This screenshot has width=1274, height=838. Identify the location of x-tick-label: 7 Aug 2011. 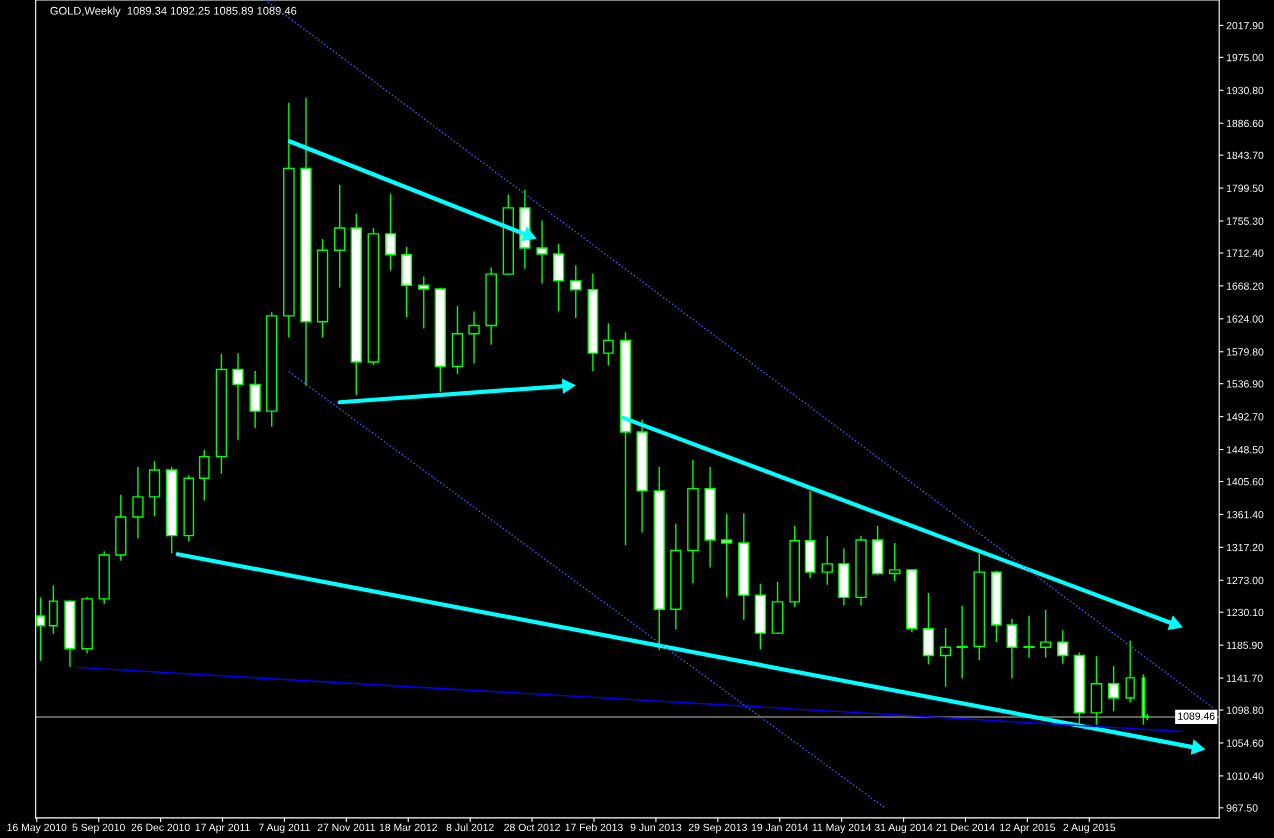
(284, 828).